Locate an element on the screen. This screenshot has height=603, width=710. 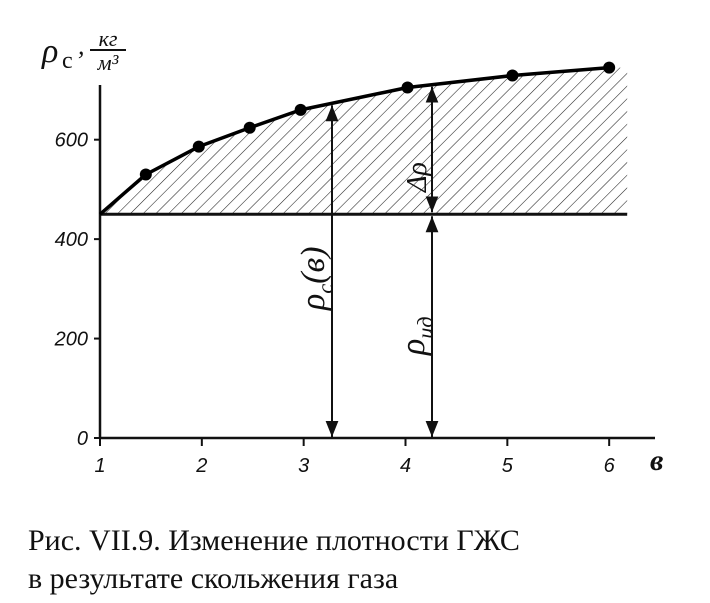
y-label-symbol: ρ is located at coordinates (49, 51).